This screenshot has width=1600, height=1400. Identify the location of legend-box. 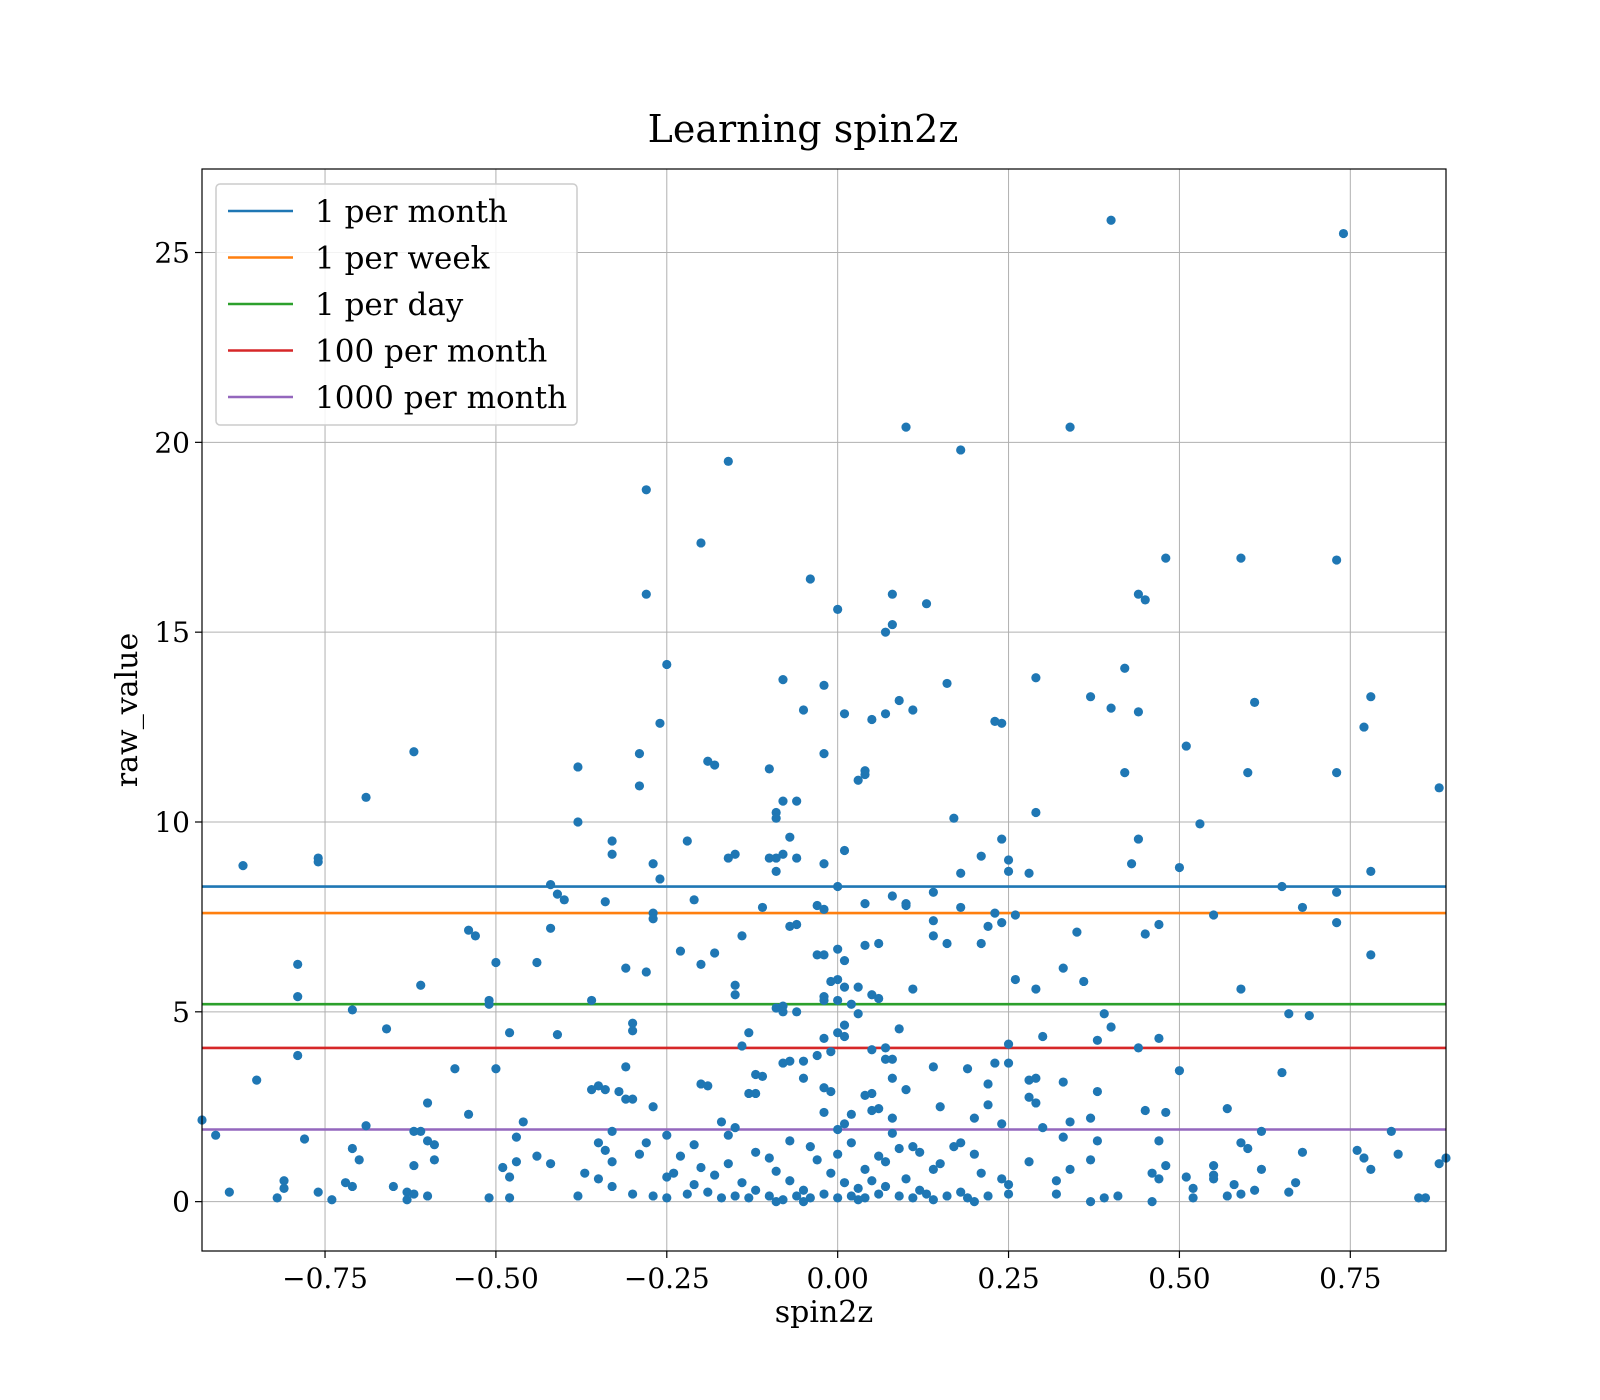
(396, 304).